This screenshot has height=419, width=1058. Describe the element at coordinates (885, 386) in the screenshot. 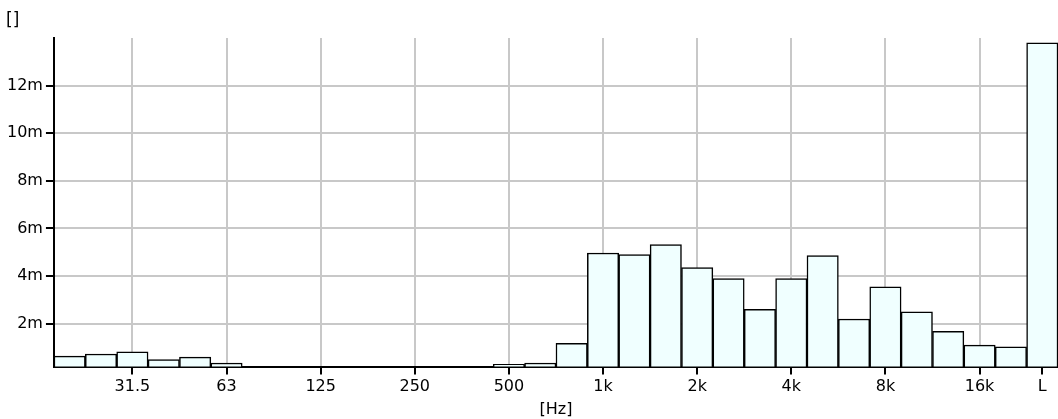

I see `x-tick-label: 8k` at that location.